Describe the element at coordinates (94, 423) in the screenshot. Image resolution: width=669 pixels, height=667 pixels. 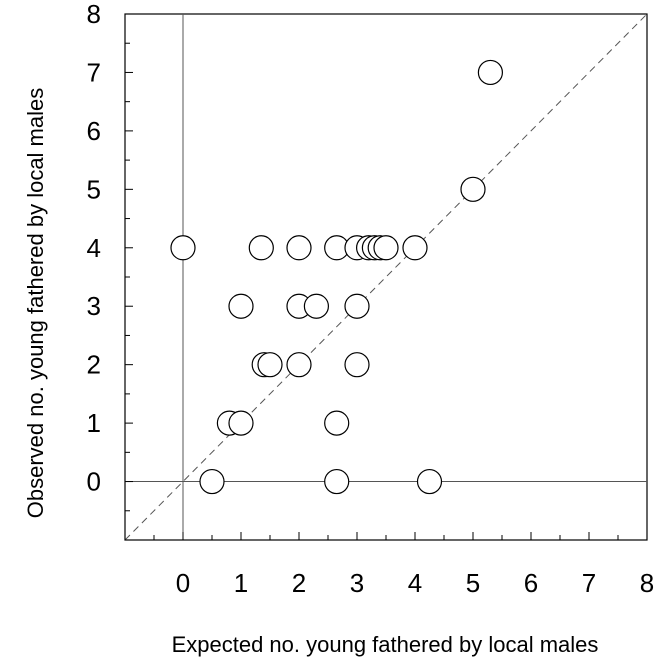
I see `y-tick-label: 1` at that location.